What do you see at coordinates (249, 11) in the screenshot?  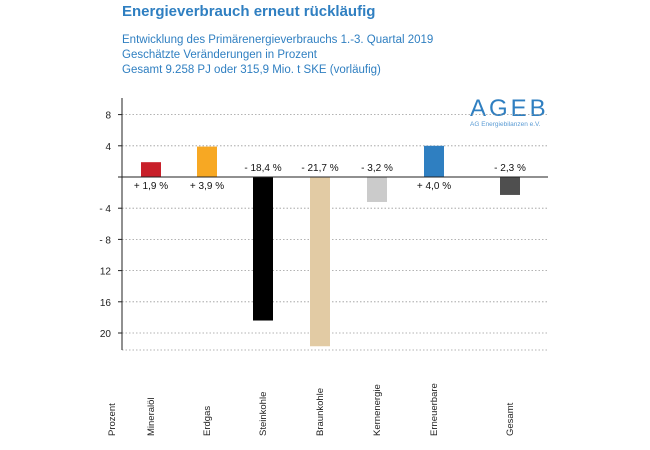 I see `chart-title: Energieverbrauch erneut rückläufig` at bounding box center [249, 11].